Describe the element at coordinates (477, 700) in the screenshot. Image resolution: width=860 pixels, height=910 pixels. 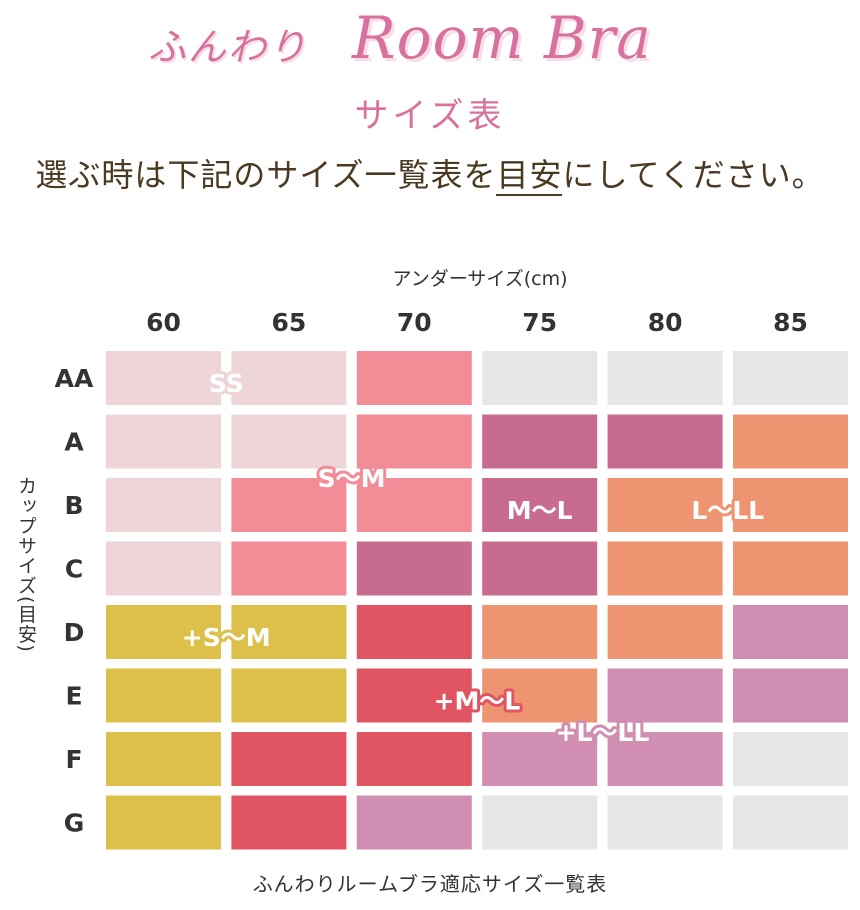
I see `size-region-label: +M〜L` at that location.